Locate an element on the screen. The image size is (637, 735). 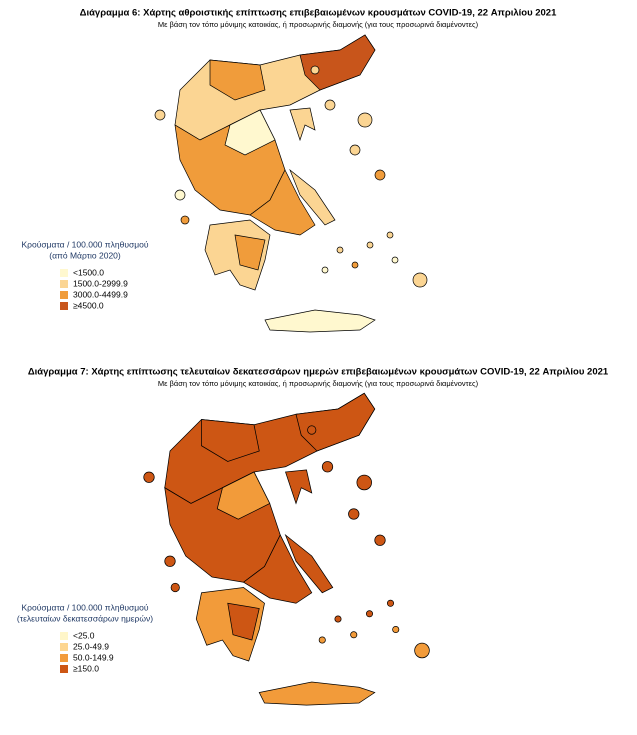
legend-label: 3000.0-4499.9 is located at coordinates (100, 294).